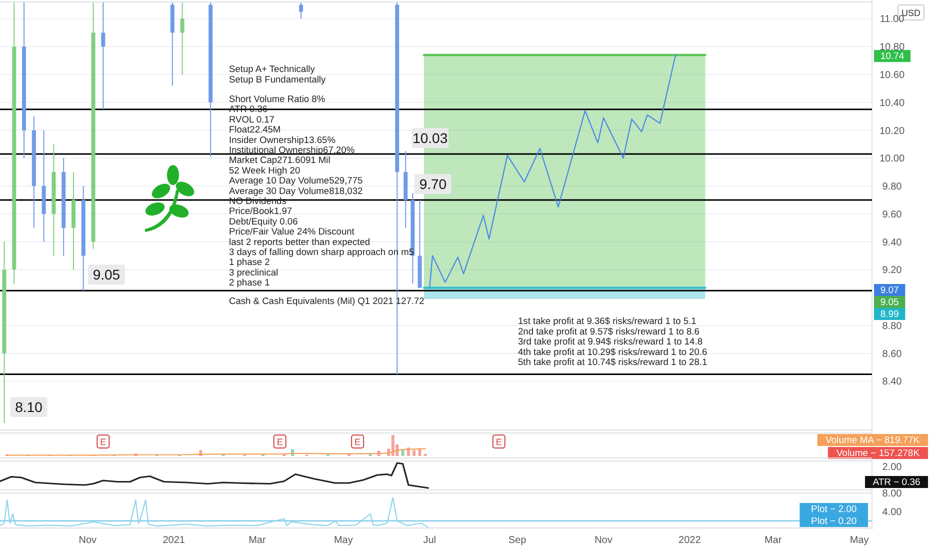  What do you see at coordinates (892, 512) in the screenshot?
I see `y-tick-label: 4.00` at bounding box center [892, 512].